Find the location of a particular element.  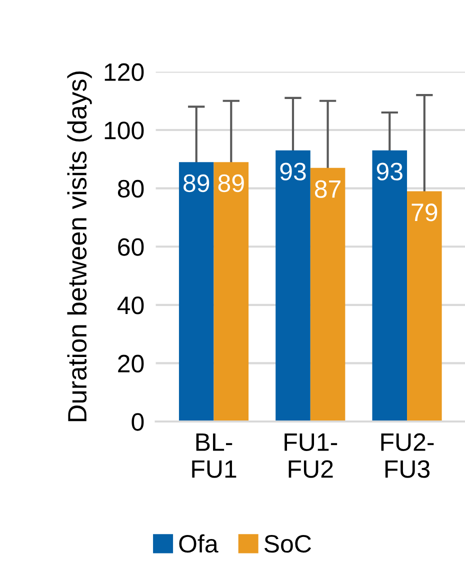

data-label: 79 is located at coordinates (425, 213).